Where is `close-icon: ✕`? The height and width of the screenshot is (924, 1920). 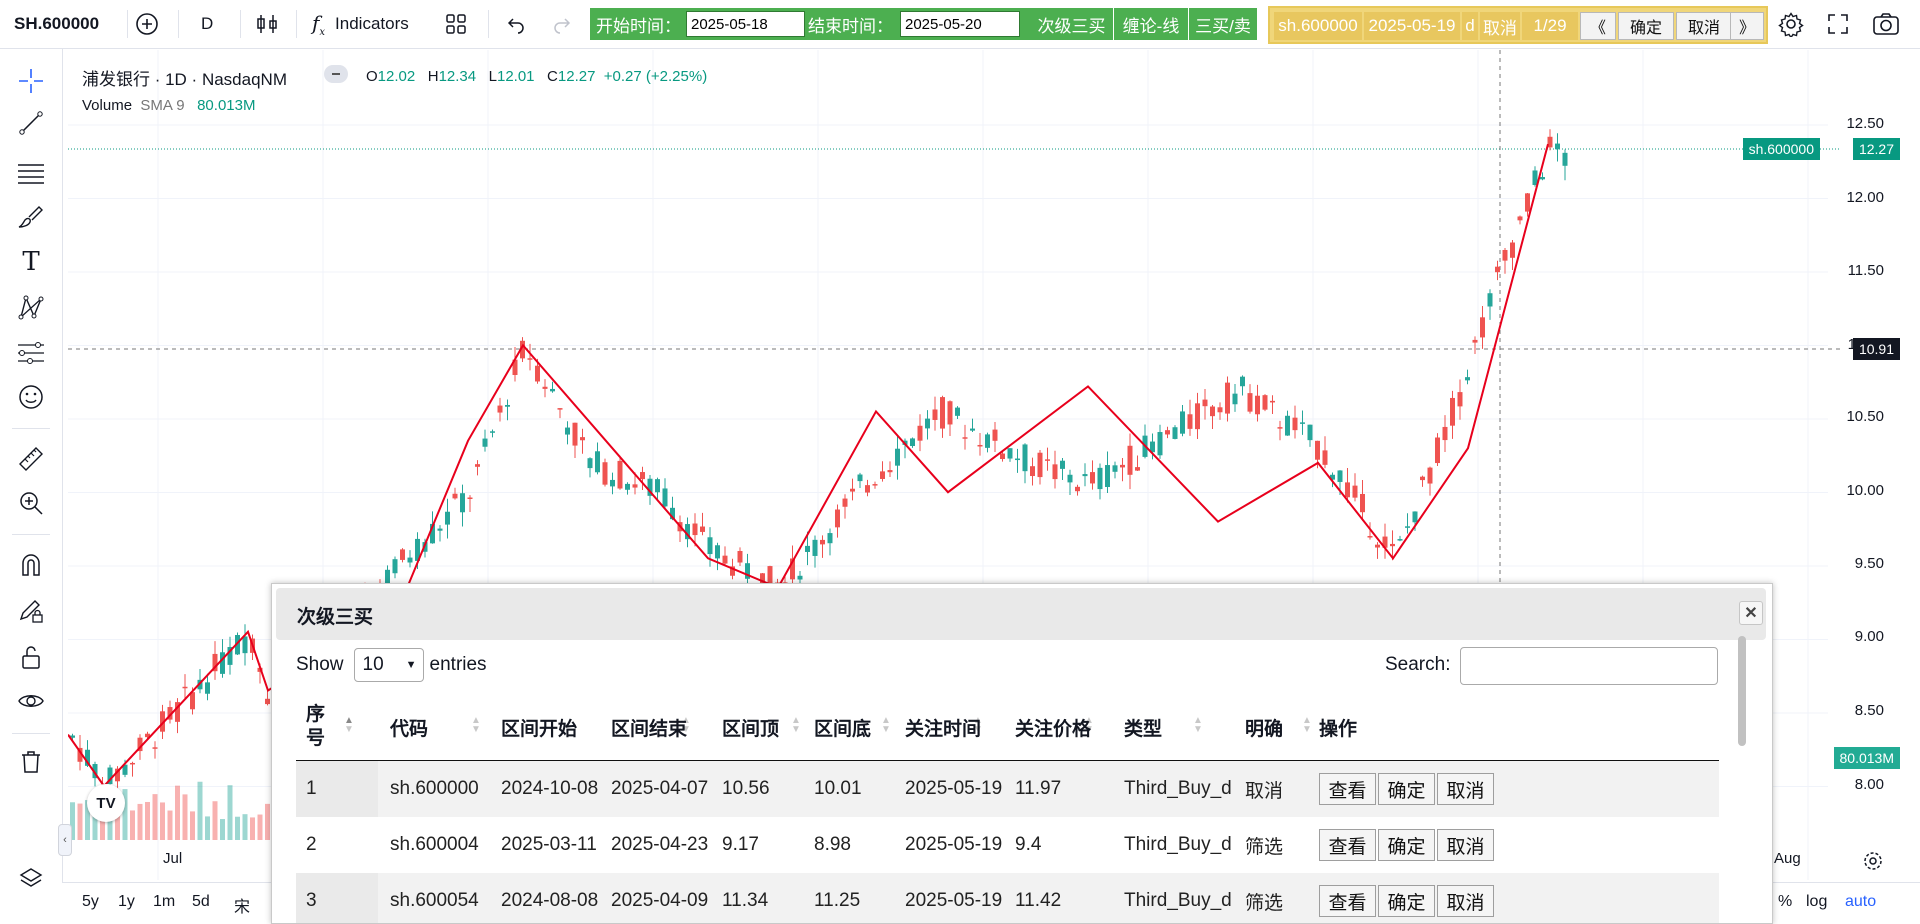 close-icon: ✕ is located at coordinates (1751, 613).